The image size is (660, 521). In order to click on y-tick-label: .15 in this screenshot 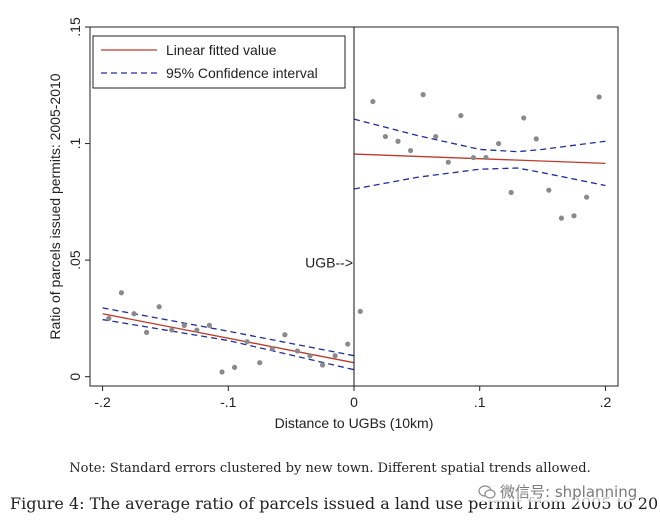, I will do `click(75, 27)`.